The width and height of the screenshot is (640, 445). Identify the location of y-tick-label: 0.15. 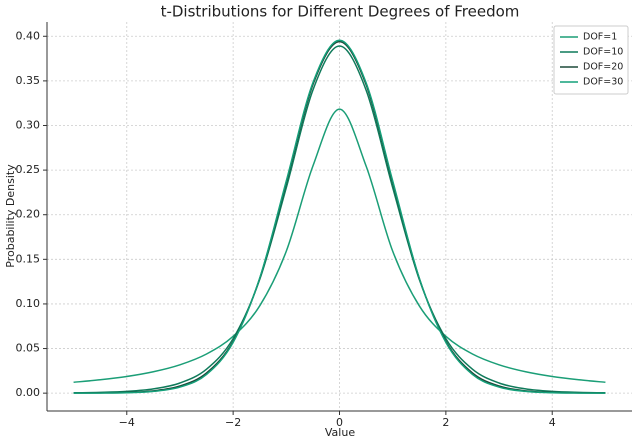
(28, 258).